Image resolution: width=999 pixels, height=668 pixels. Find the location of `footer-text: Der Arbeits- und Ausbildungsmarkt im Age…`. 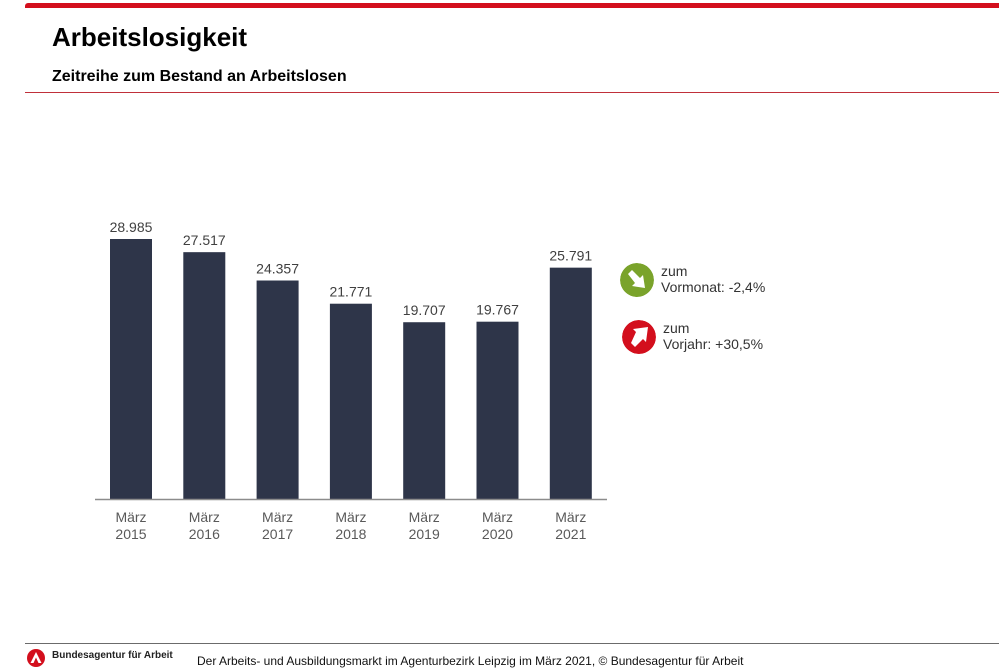

footer-text: Der Arbeits- und Ausbildungsmarkt im Age… is located at coordinates (470, 661).